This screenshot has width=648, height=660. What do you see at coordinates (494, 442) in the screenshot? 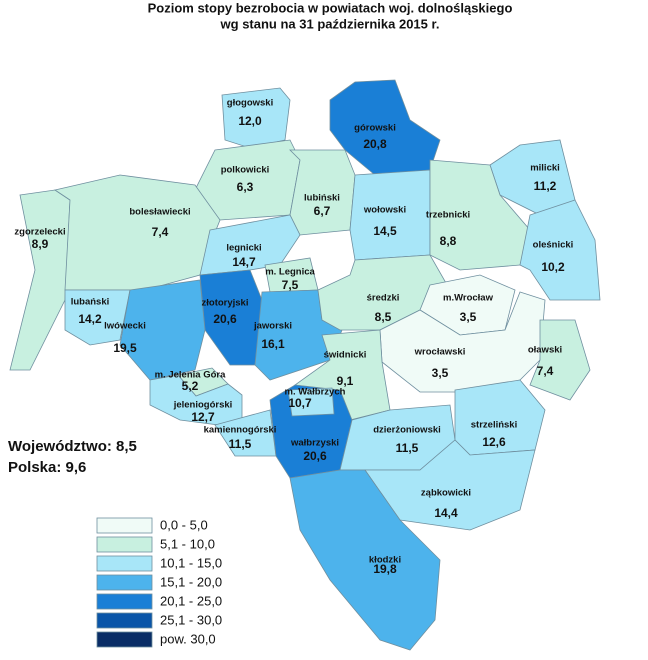
I see `region-value: 12,6` at bounding box center [494, 442].